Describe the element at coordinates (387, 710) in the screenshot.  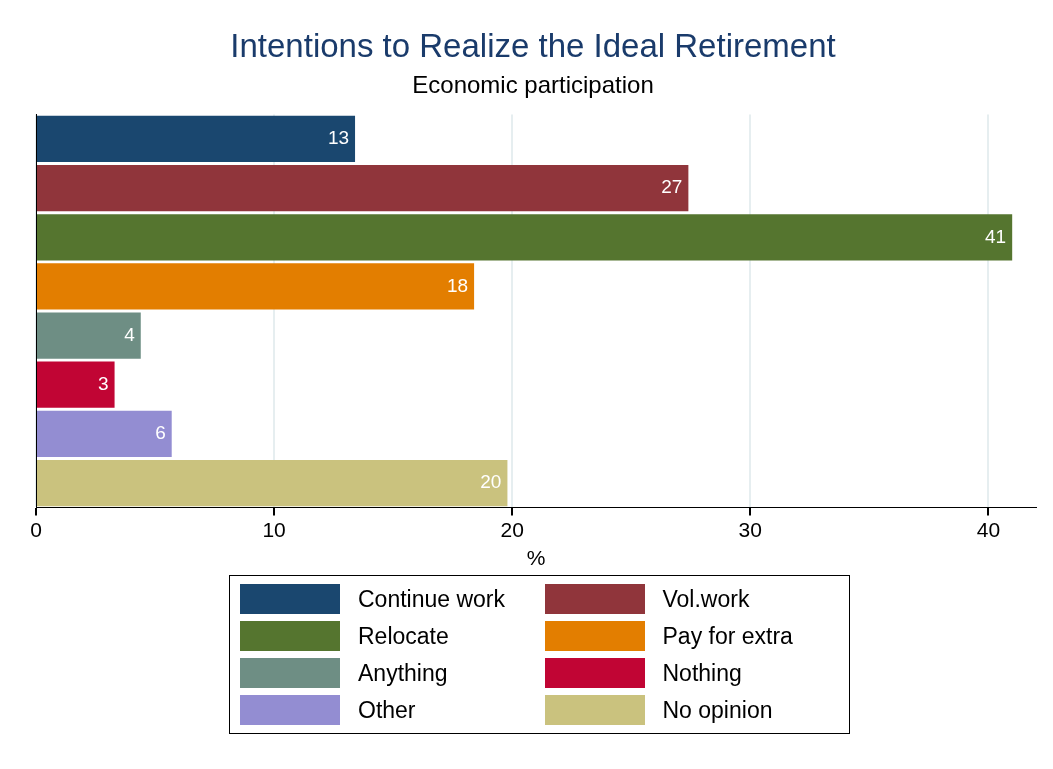
I see `legend-label: Other` at that location.